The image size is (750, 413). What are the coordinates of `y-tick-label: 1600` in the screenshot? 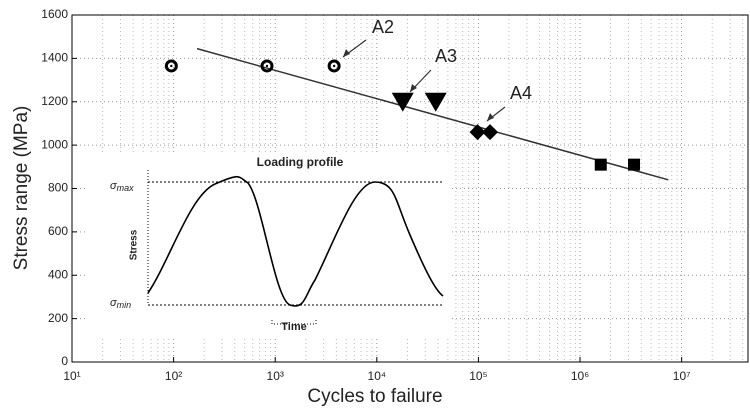 It's located at (54, 14).